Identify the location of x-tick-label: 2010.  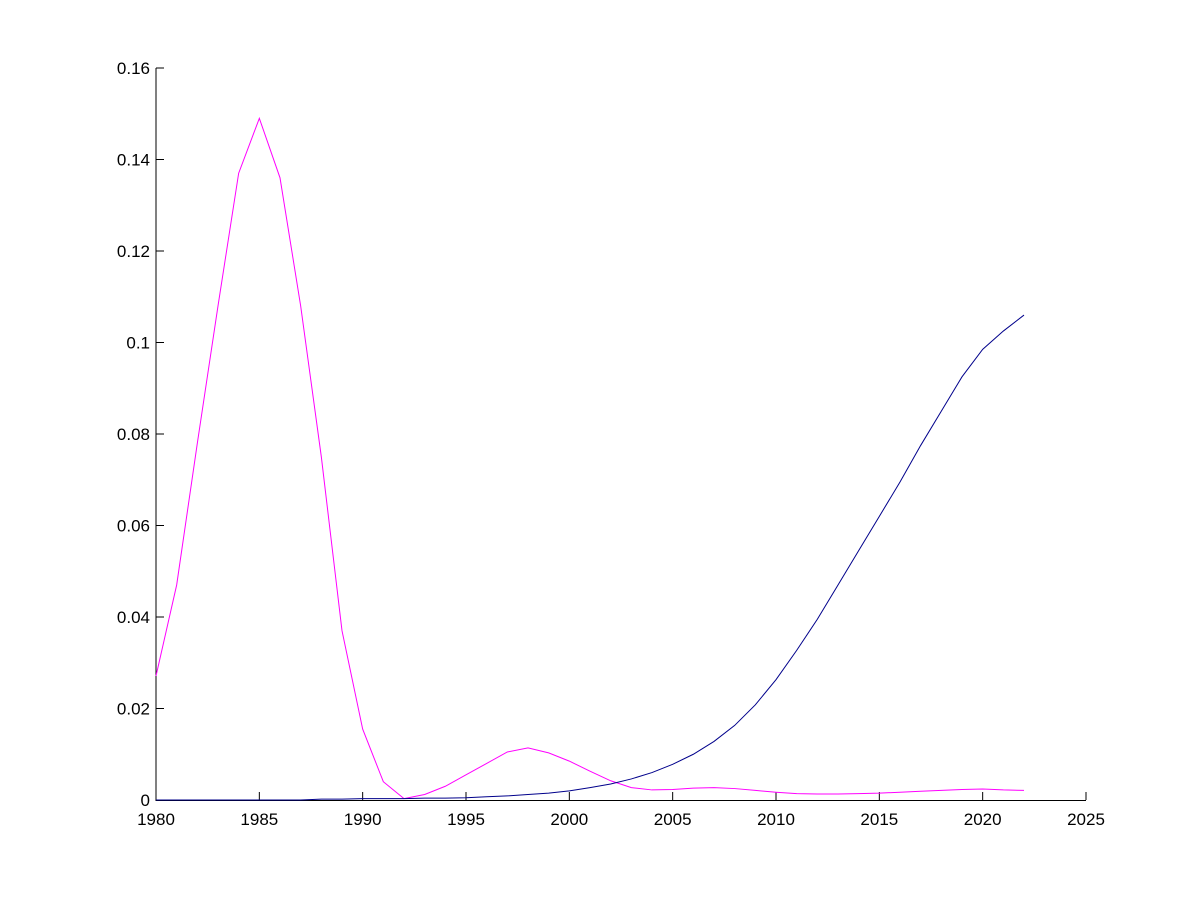
(776, 819).